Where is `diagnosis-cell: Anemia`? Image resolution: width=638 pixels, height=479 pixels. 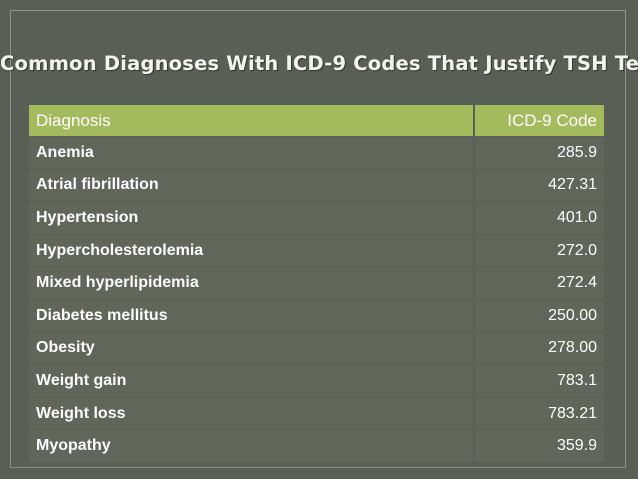 diagnosis-cell: Anemia is located at coordinates (251, 153).